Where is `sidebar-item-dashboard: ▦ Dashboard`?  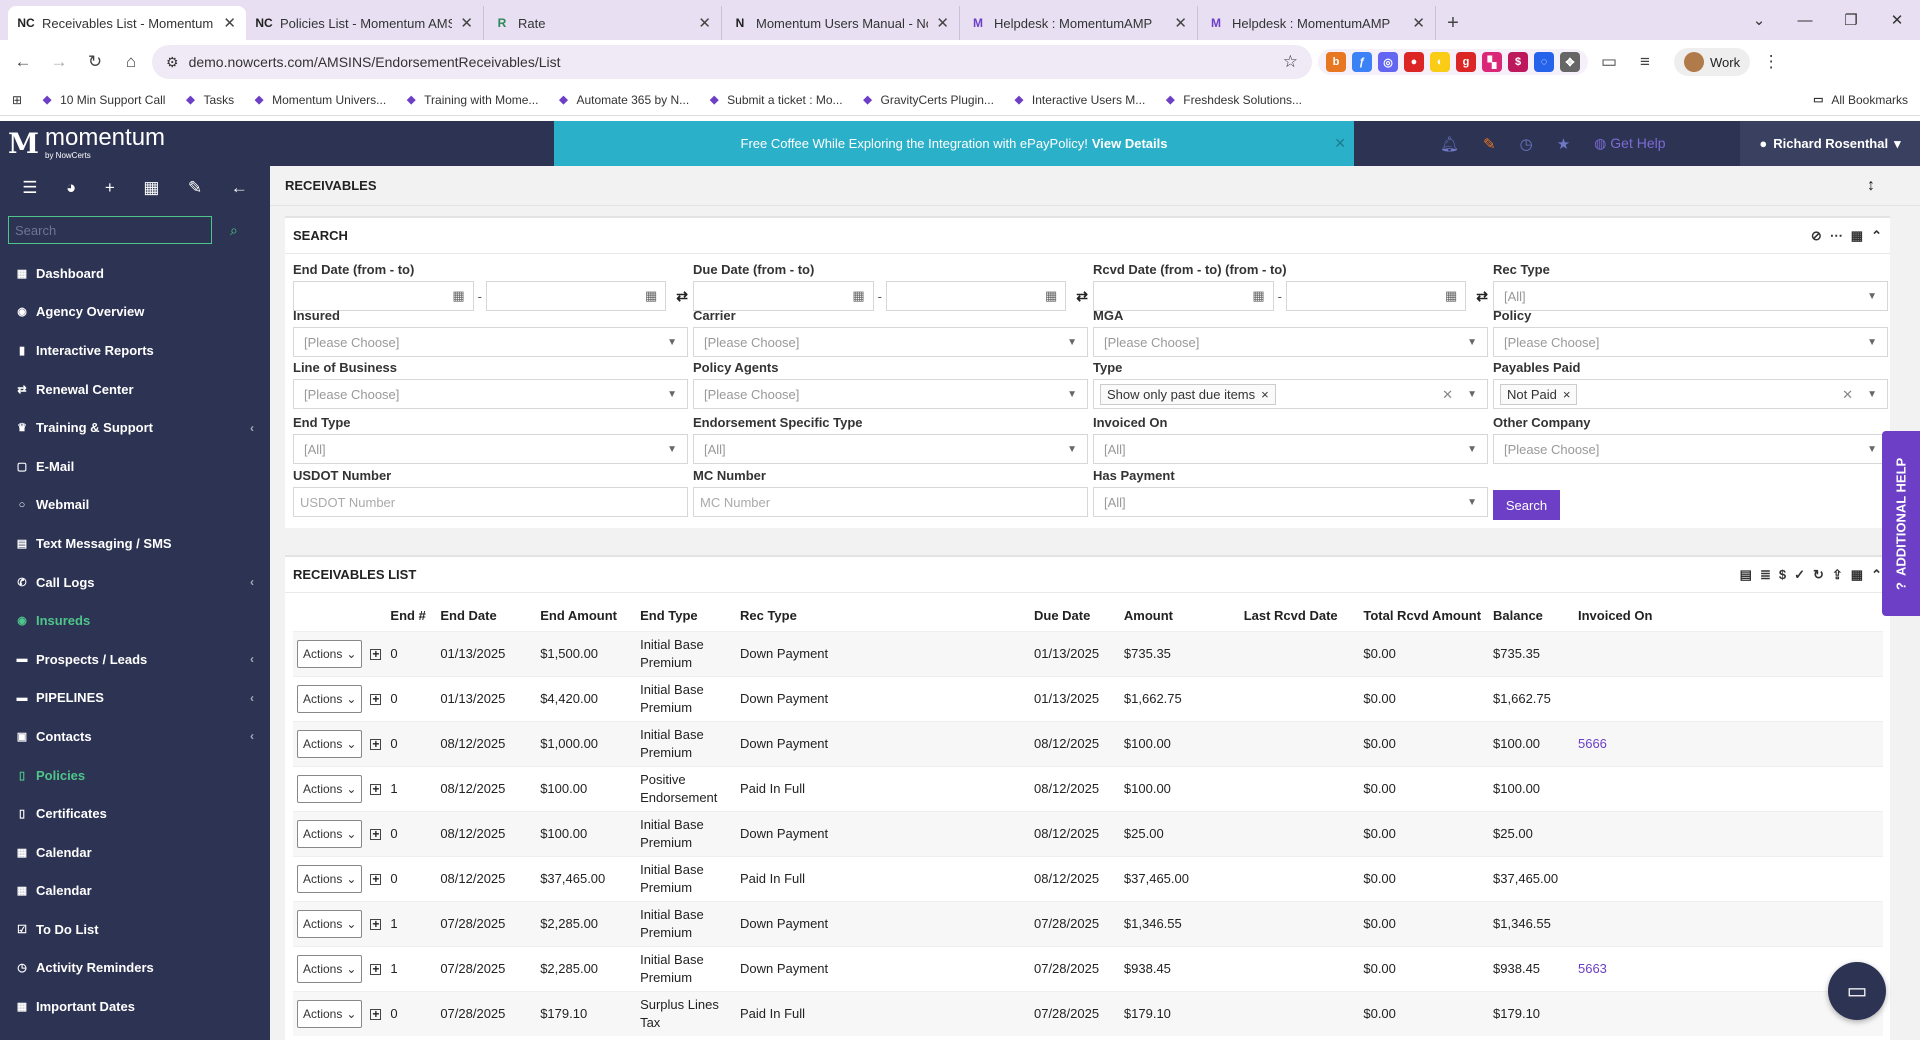 sidebar-item-dashboard: ▦ Dashboard is located at coordinates (135, 273).